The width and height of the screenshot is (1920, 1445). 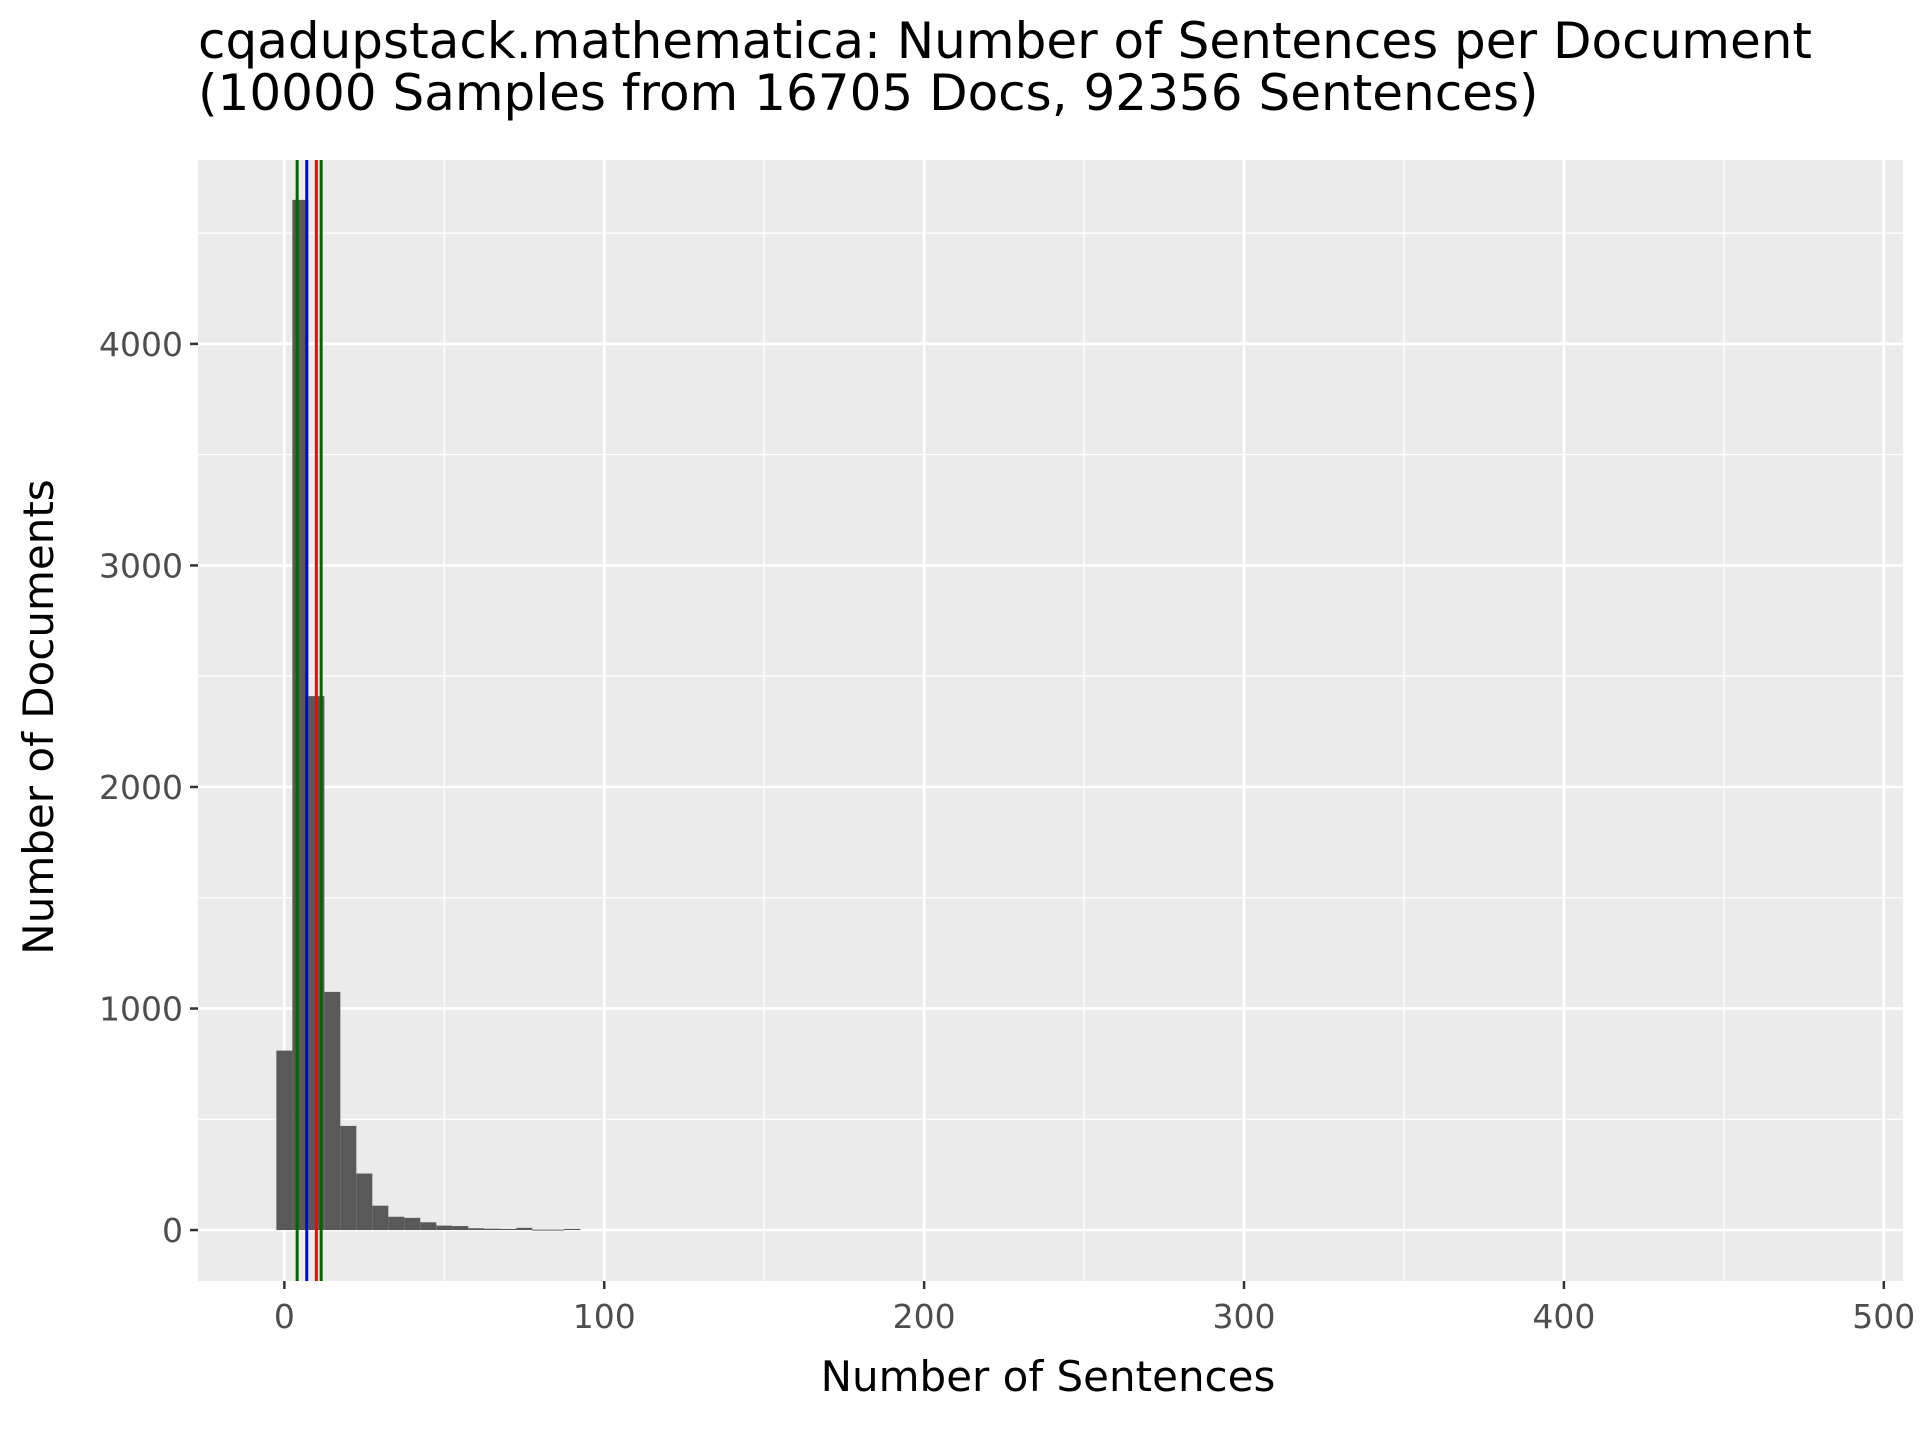 I want to click on x-axis: 0 100 200 300 400 500, so click(x=1094, y=1308).